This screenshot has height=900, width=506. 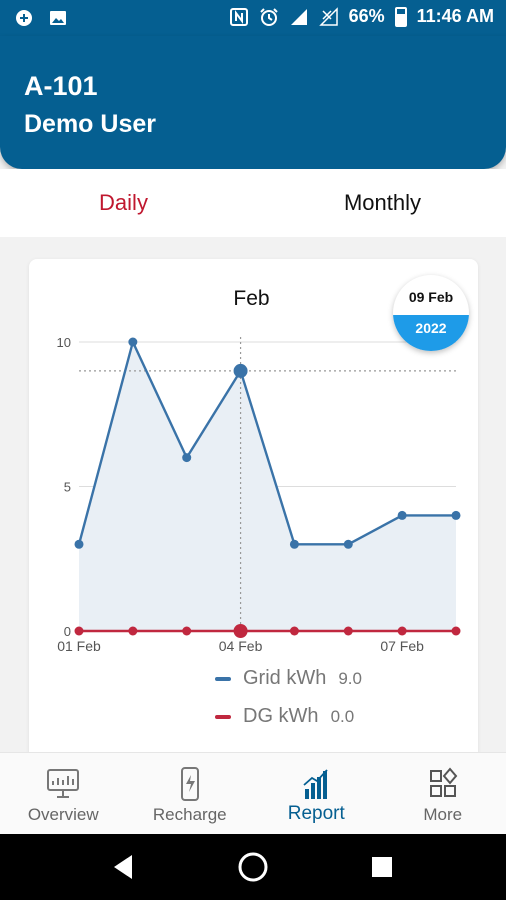 I want to click on app-header: A-101 Demo User, so click(x=253, y=102).